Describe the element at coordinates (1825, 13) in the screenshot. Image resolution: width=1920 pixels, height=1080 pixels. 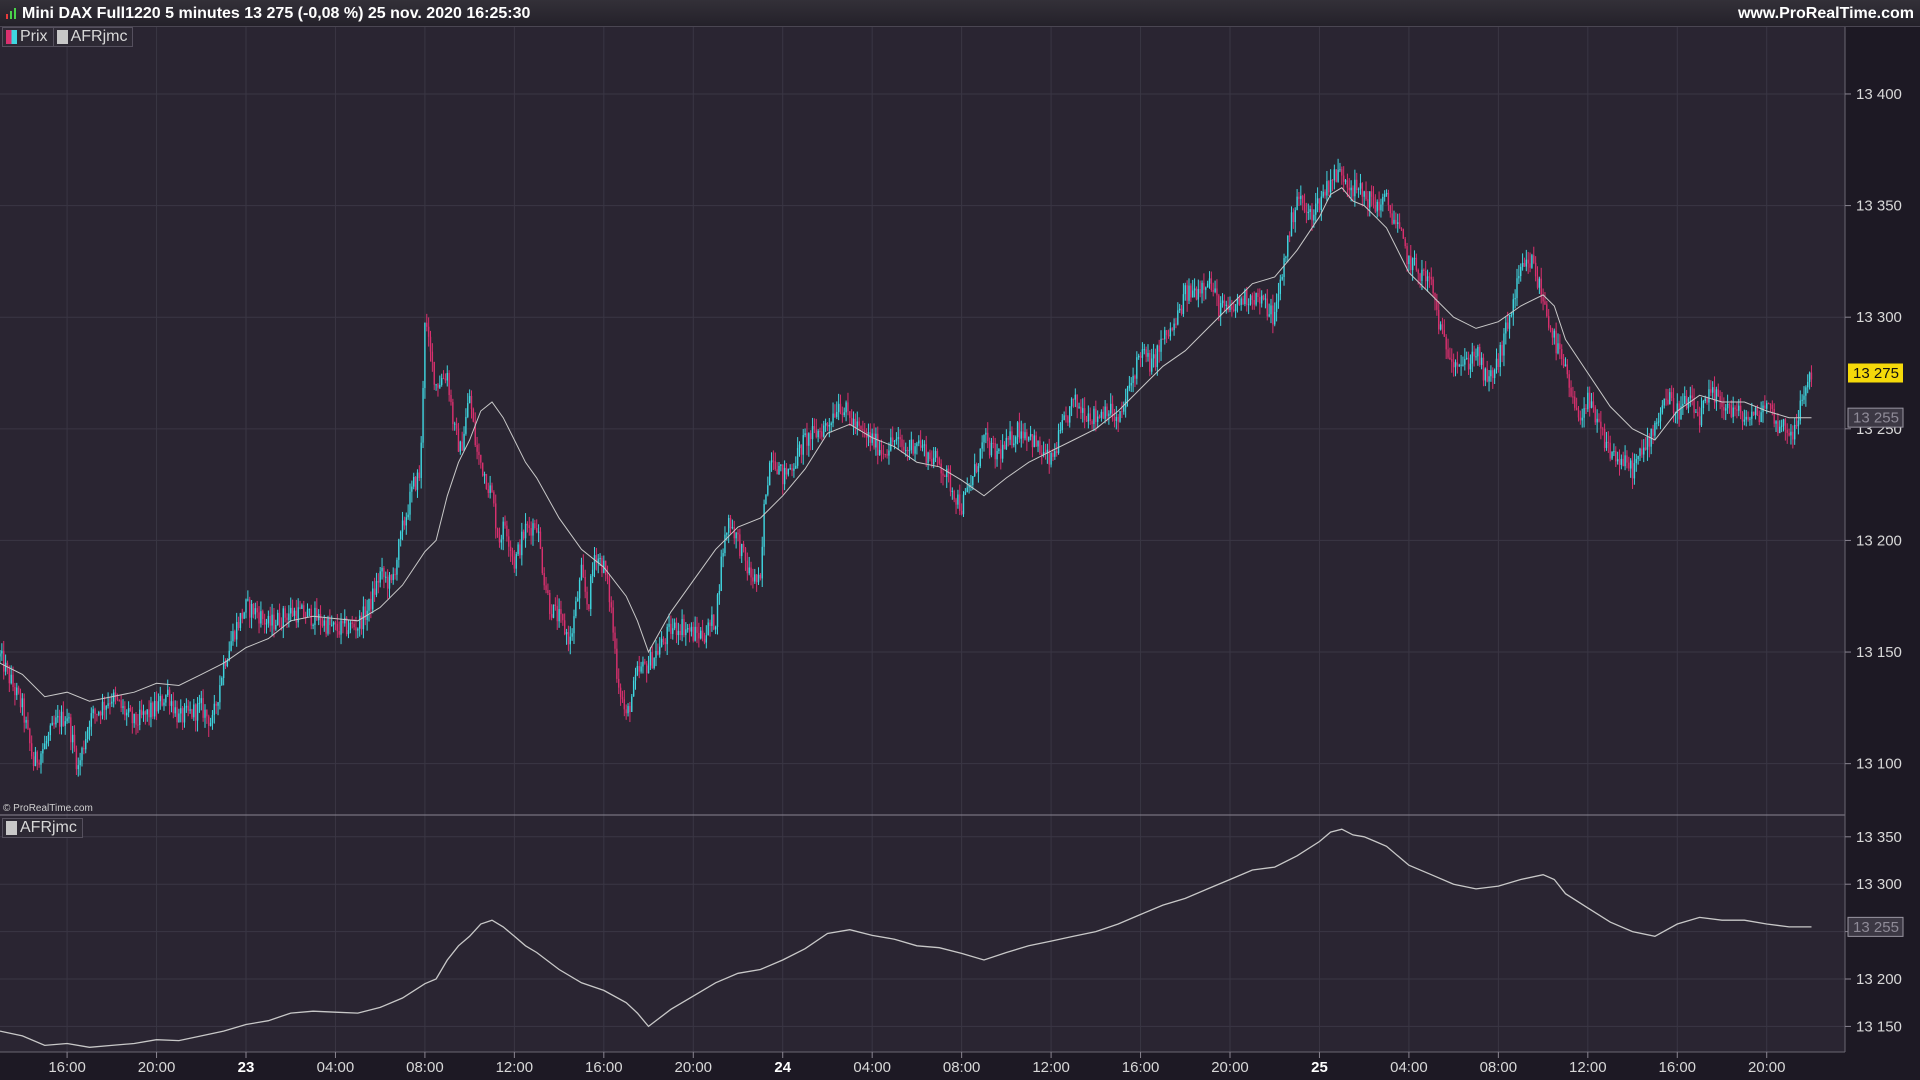
I see `brand-link: www.ProRealTime.com` at that location.